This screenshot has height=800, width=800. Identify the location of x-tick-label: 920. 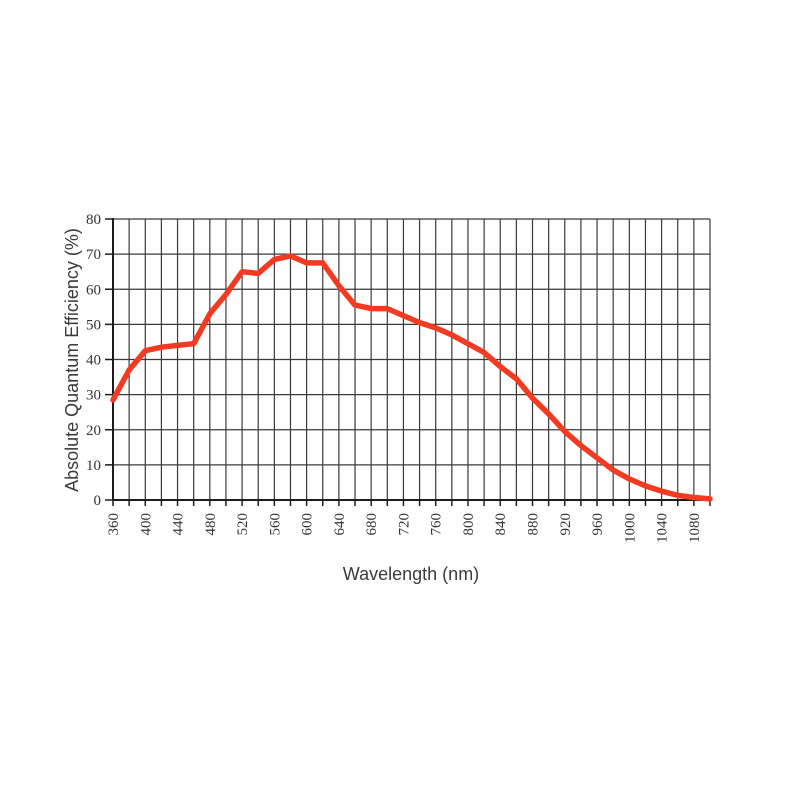
(566, 524).